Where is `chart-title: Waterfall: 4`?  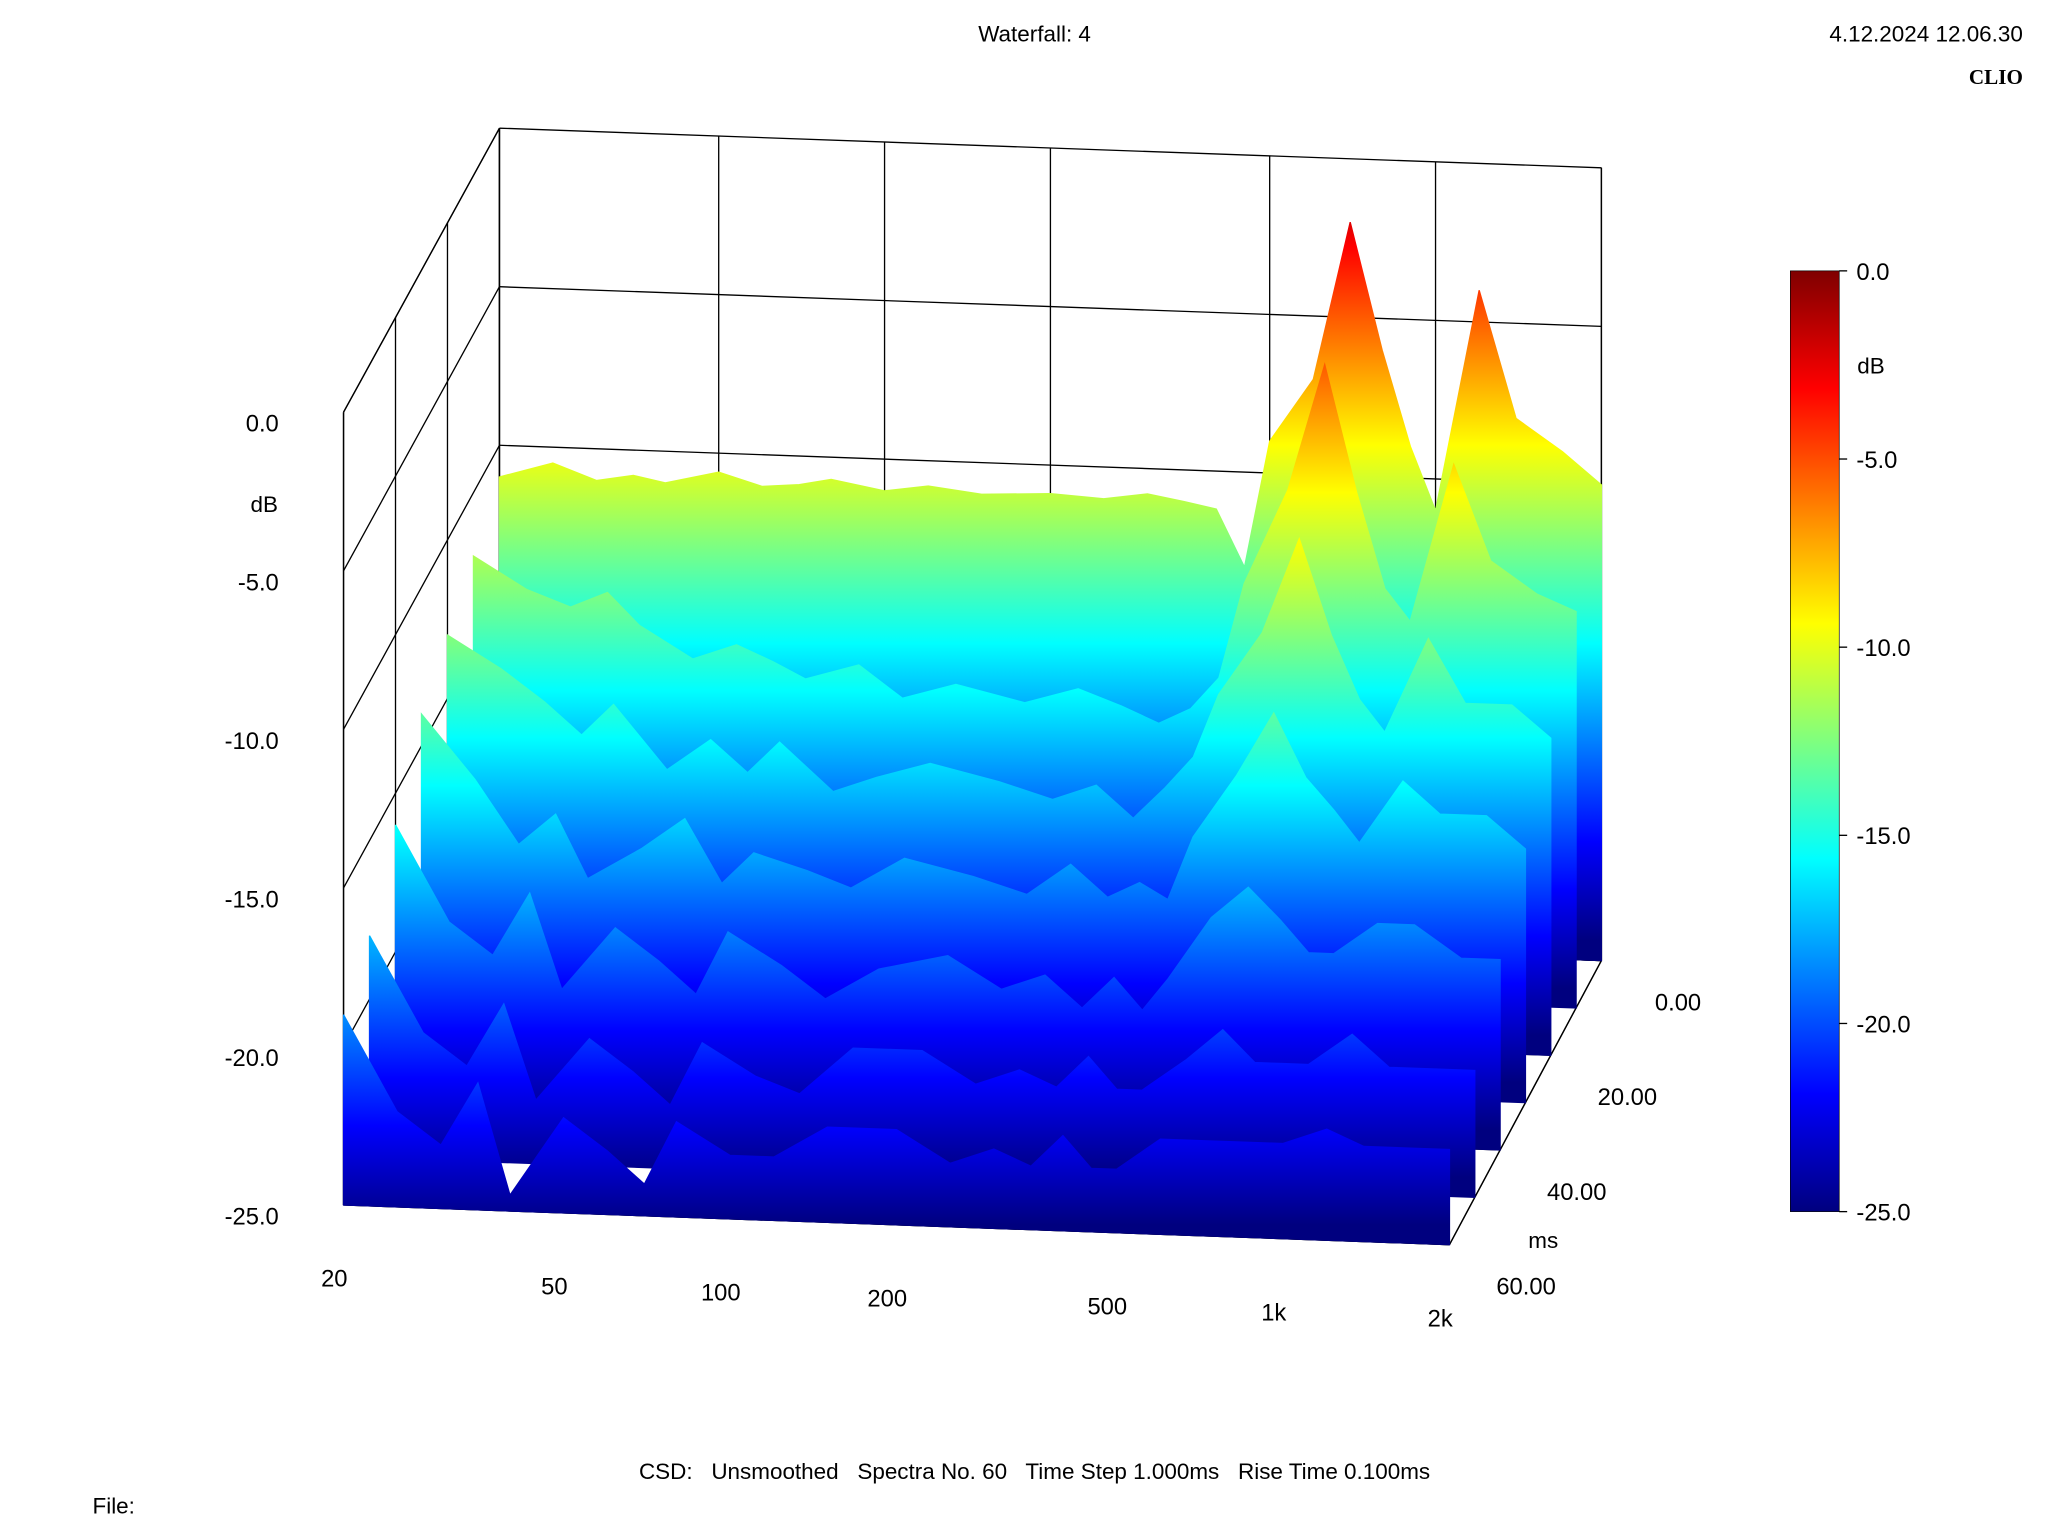 chart-title: Waterfall: 4 is located at coordinates (1034, 34).